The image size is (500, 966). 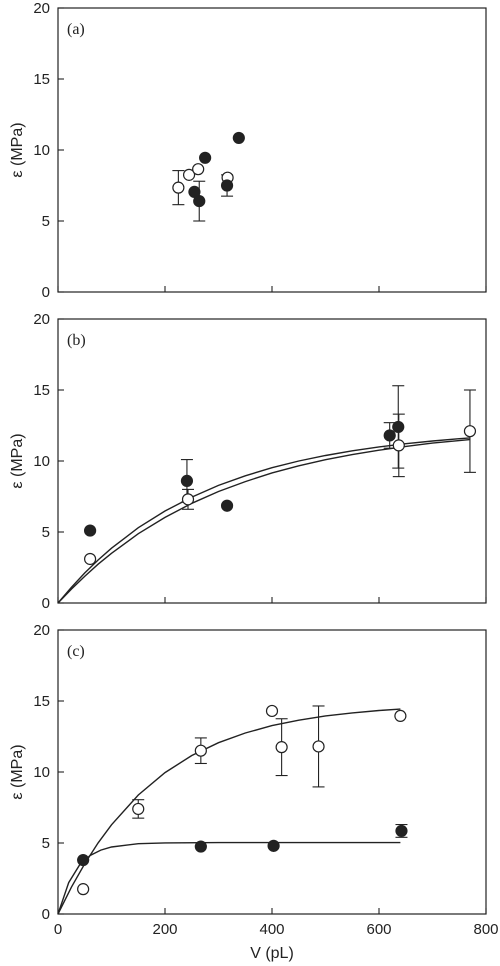 What do you see at coordinates (378, 929) in the screenshot?
I see `x-tick-label: 600` at bounding box center [378, 929].